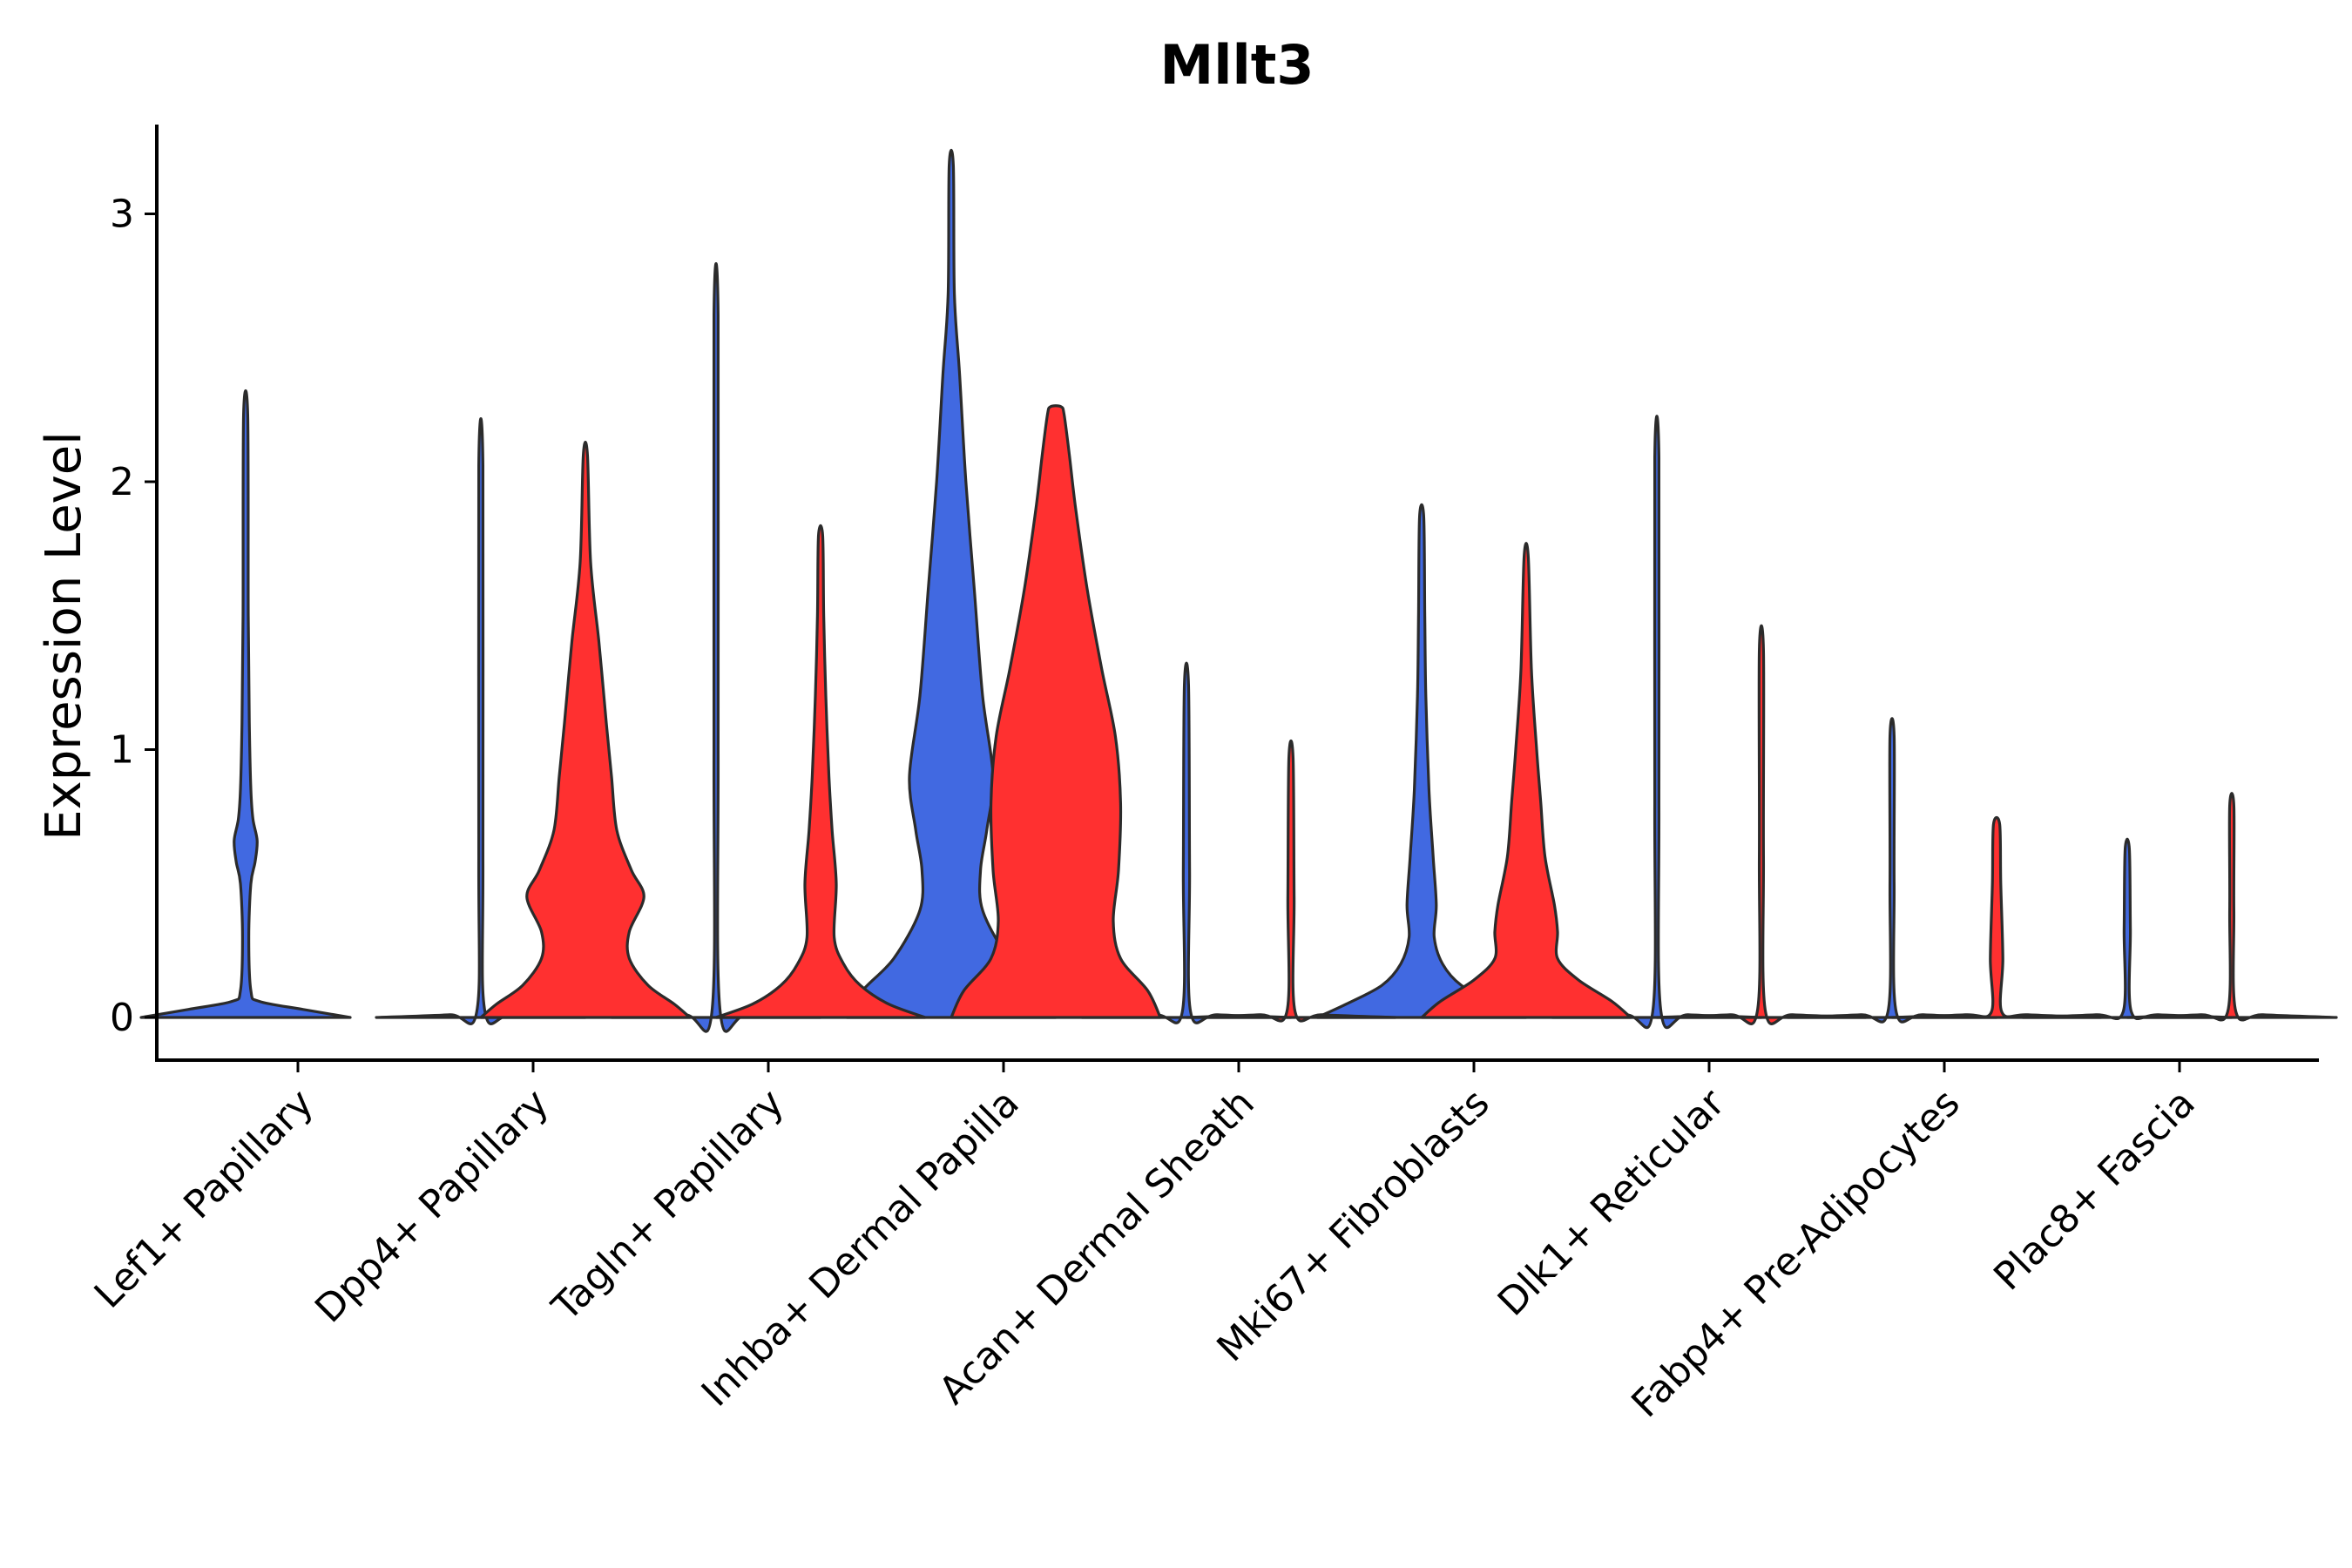  I want to click on violin-2-plac8-fascia, so click(2232, 907).